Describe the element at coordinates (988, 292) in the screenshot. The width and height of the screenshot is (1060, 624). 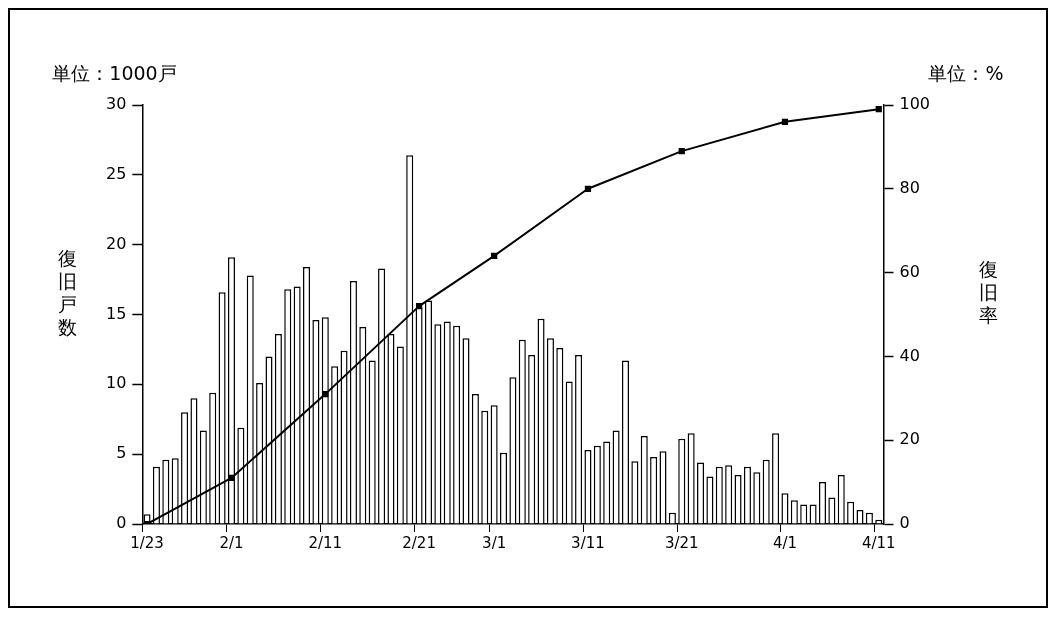
I see `y2-axis-title: 復旧率` at that location.